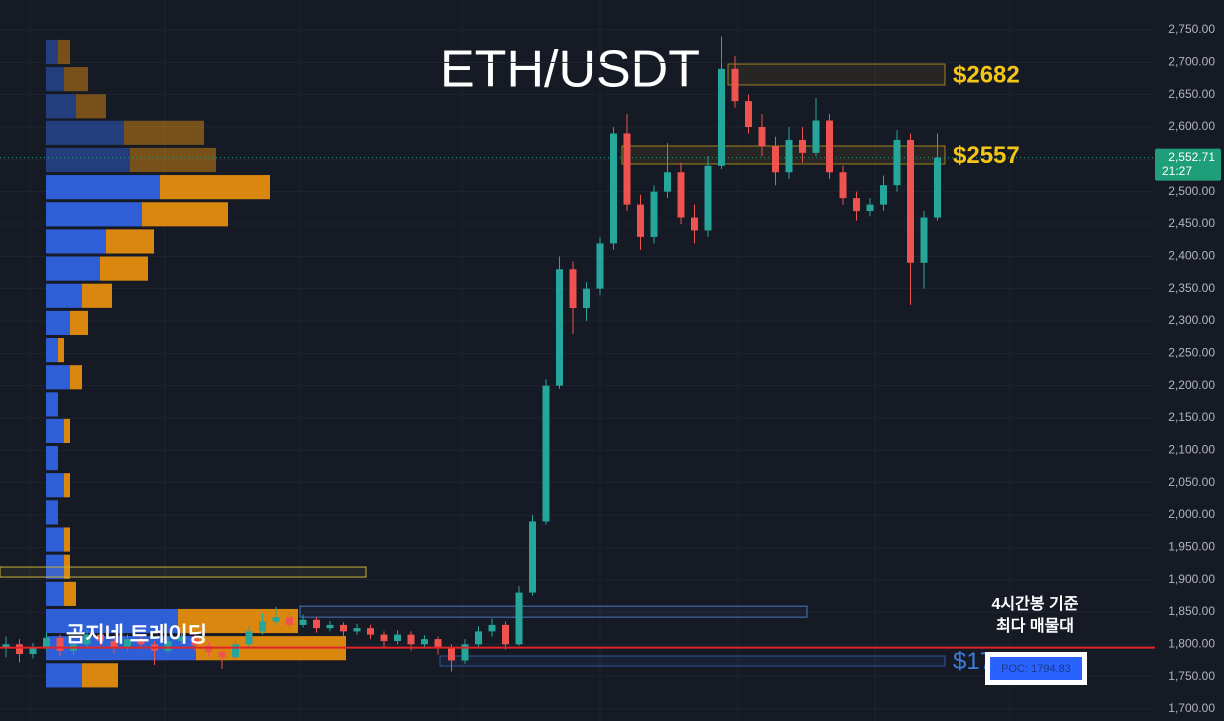 The image size is (1224, 721). Describe the element at coordinates (1191, 126) in the screenshot. I see `y-tick-label: 2,600.00` at that location.